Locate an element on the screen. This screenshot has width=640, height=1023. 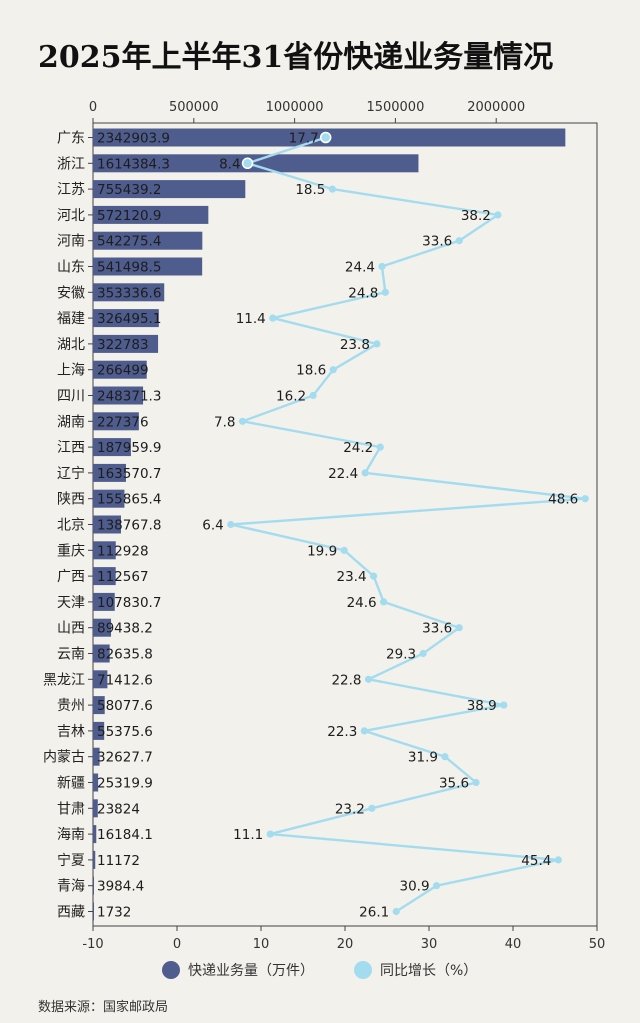
bottom-axis-tick-label: 0 is located at coordinates (177, 943).